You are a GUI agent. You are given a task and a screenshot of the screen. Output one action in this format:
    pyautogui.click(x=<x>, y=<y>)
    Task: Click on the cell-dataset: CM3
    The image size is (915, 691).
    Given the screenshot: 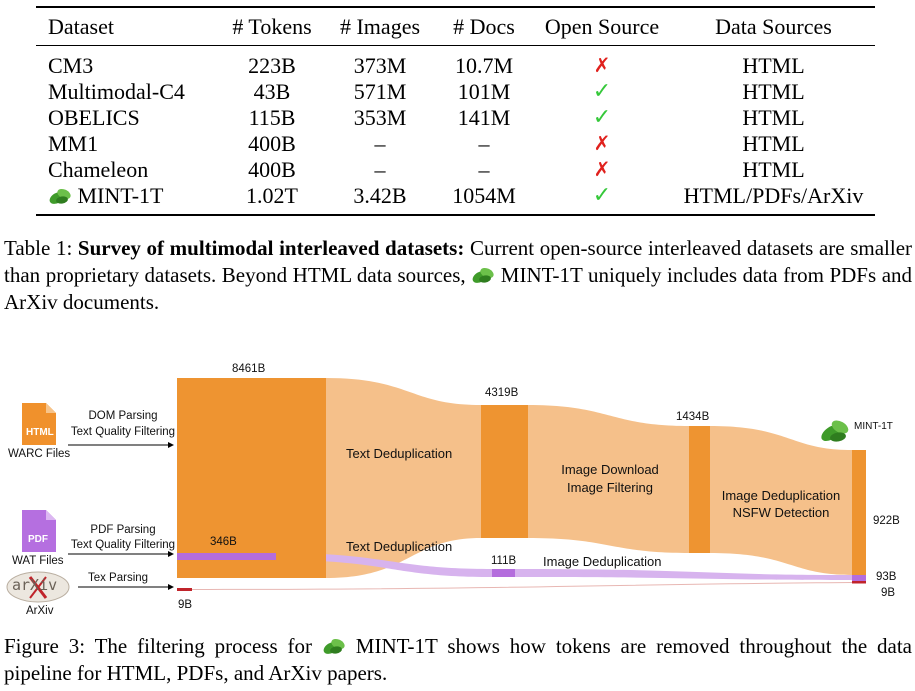 What is the action you would take?
    pyautogui.click(x=71, y=65)
    